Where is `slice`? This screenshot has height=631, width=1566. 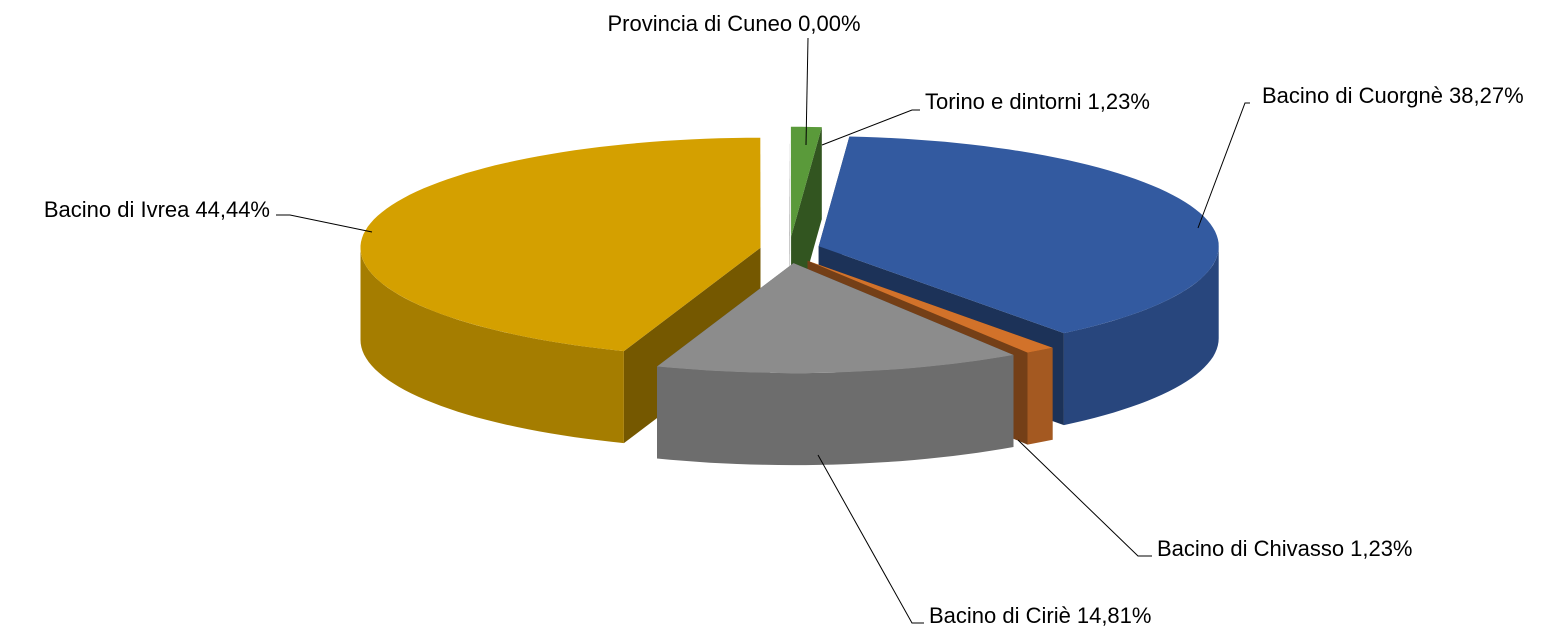 slice is located at coordinates (835, 364).